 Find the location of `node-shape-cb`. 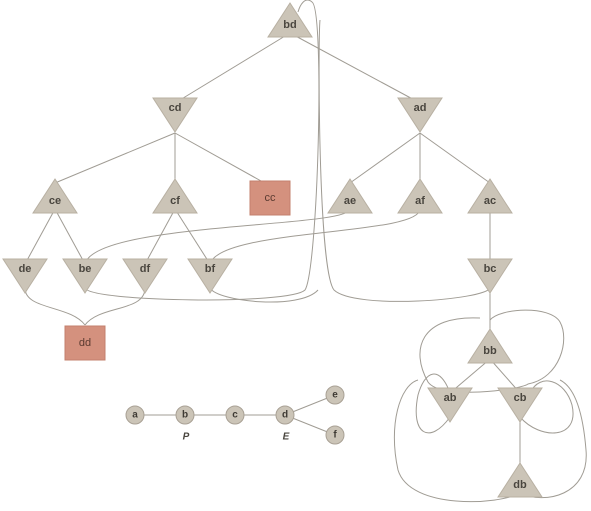

node-shape-cb is located at coordinates (520, 405).